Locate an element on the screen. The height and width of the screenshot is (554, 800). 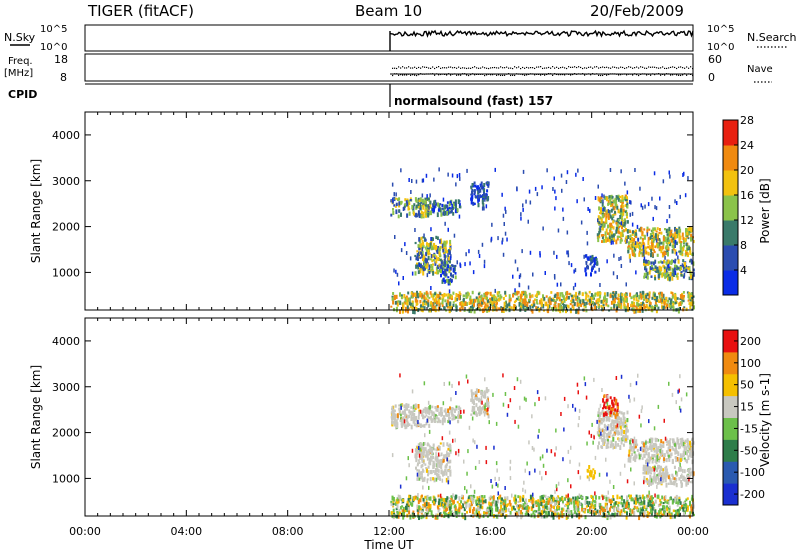
colorbar-swatch is located at coordinates (730, 283).